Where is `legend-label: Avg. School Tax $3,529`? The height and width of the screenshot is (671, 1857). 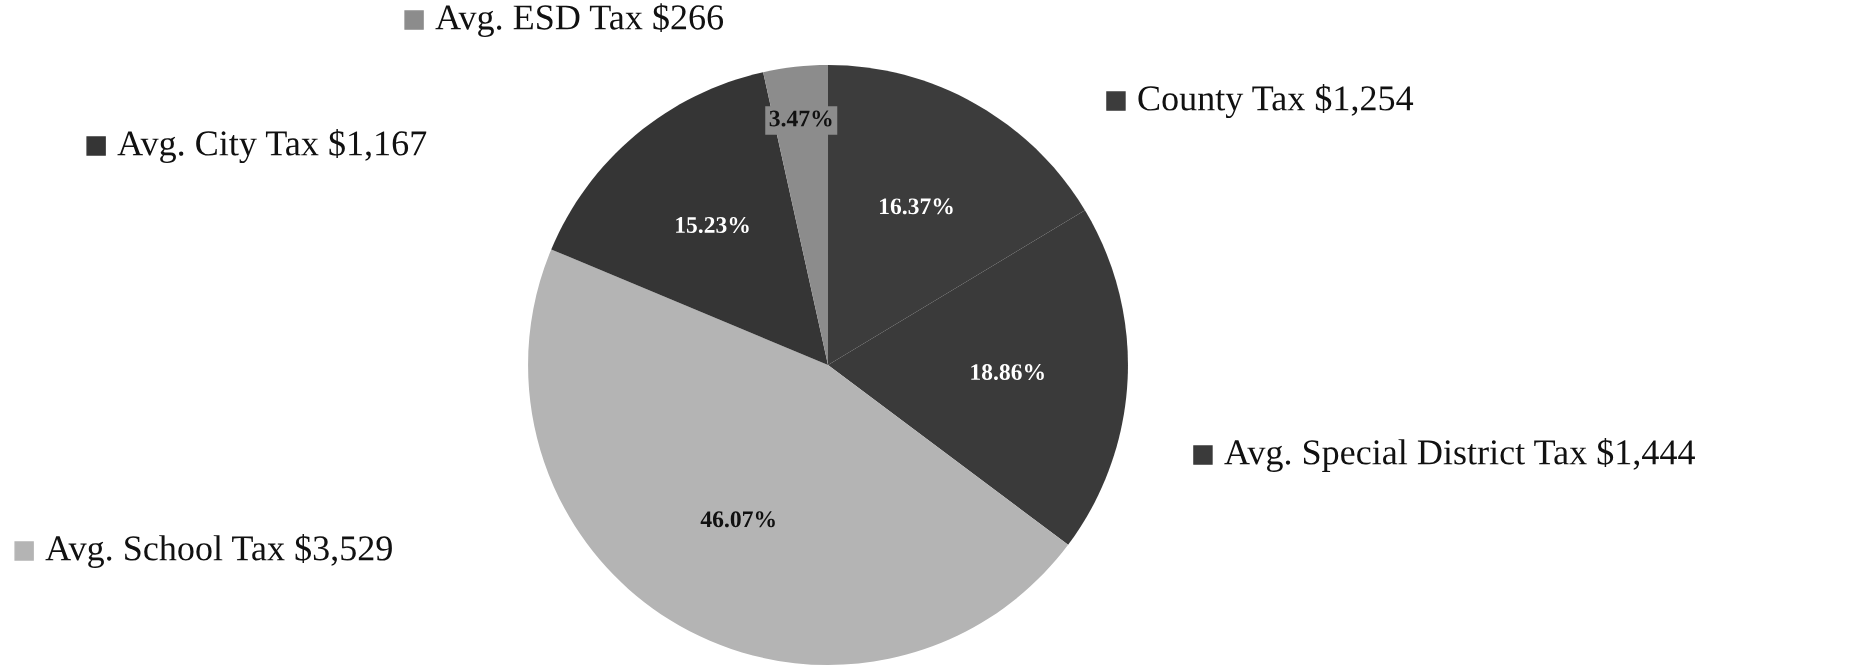 legend-label: Avg. School Tax $3,529 is located at coordinates (218, 551).